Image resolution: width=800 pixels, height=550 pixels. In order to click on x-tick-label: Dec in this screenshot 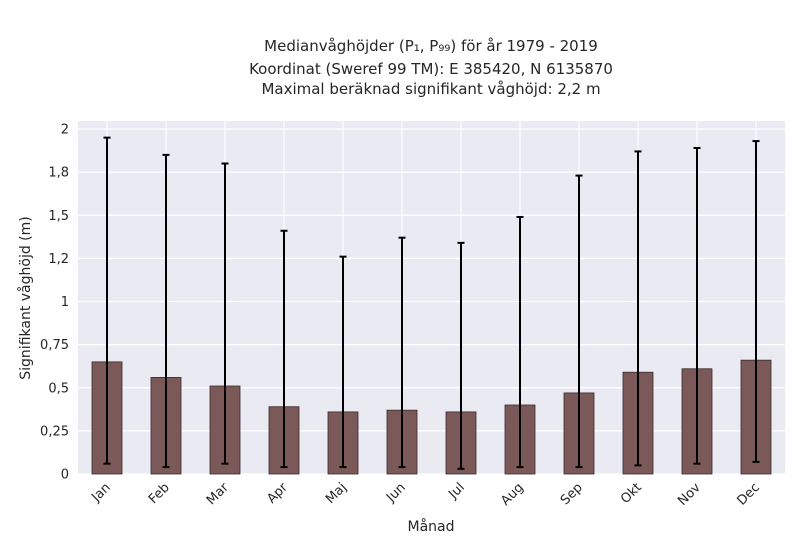, I will do `click(748, 494)`.